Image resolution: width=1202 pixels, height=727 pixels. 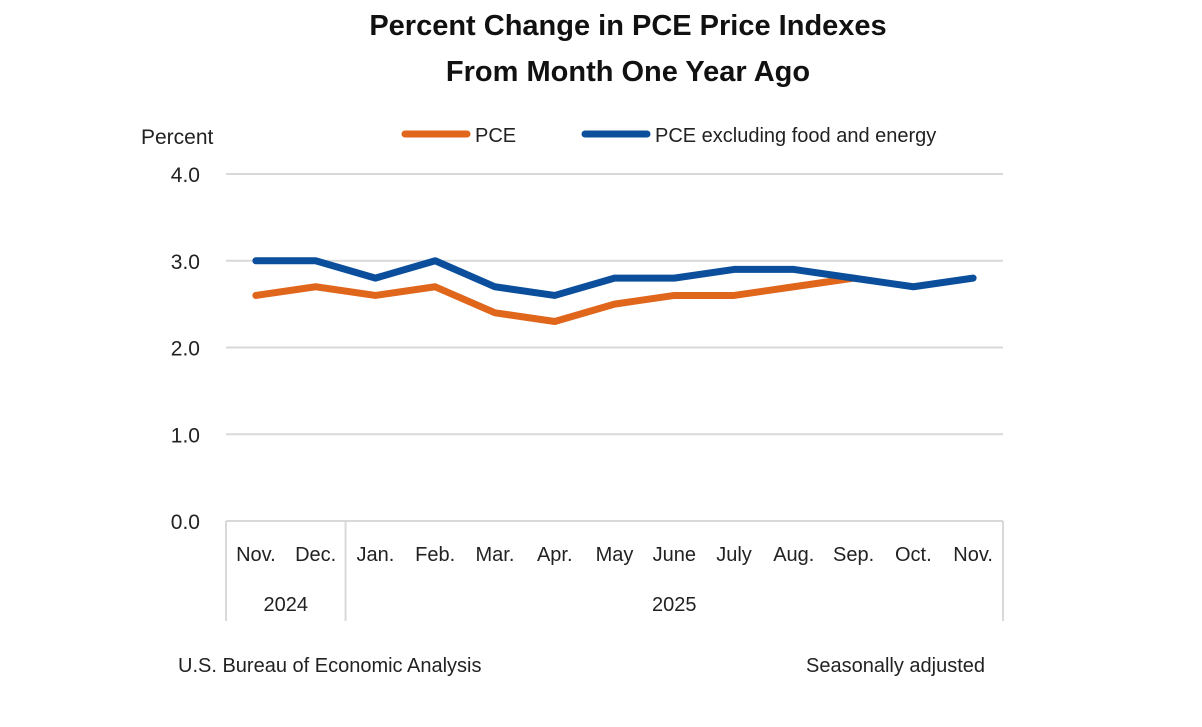 I want to click on chart-title-line2: From Month One Year Ago, so click(x=628, y=72).